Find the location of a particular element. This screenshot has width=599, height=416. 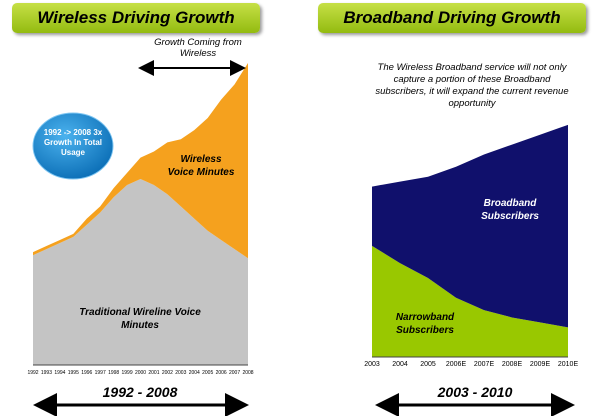

arrow-label: Growth Coming from Wireless is located at coordinates (198, 48).